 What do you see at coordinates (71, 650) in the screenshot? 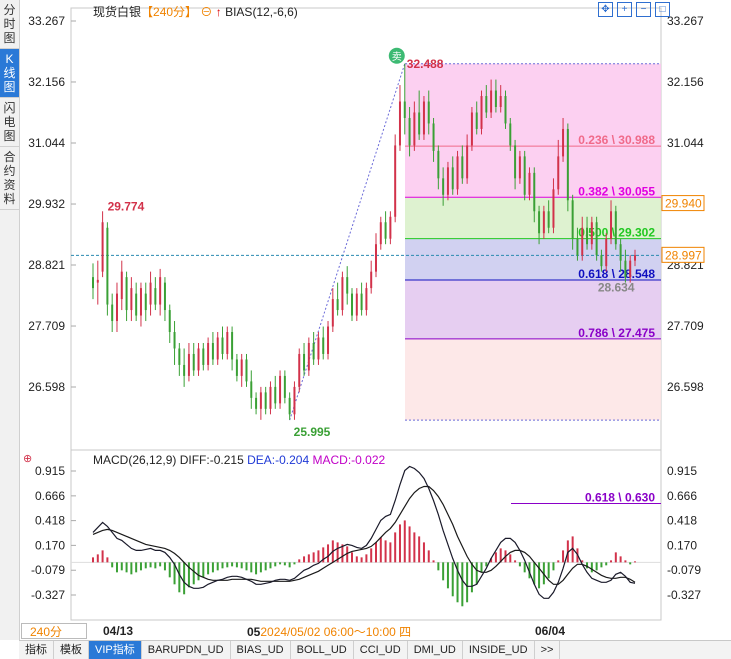
I see `tab-template: 模板` at bounding box center [71, 650].